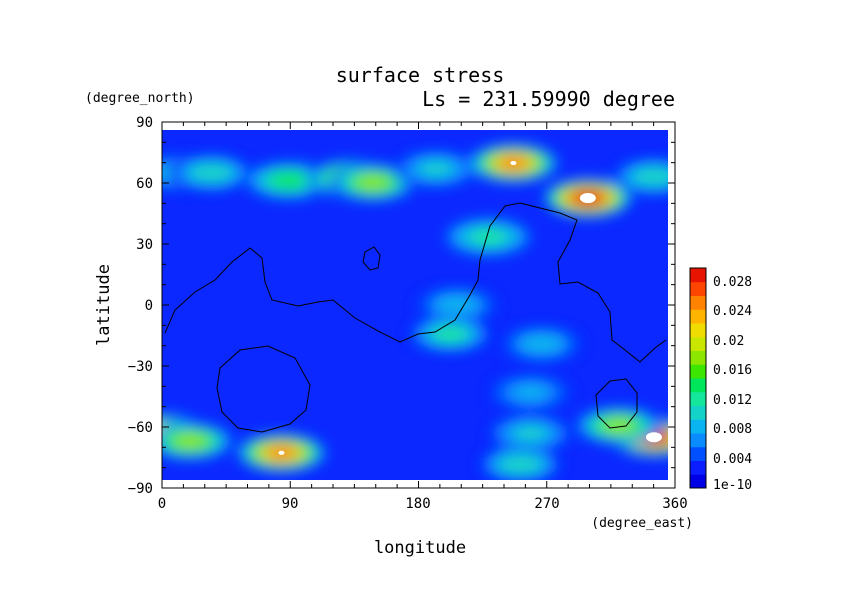  What do you see at coordinates (616, 403) in the screenshot?
I see `coastline-southeast-basin` at bounding box center [616, 403].